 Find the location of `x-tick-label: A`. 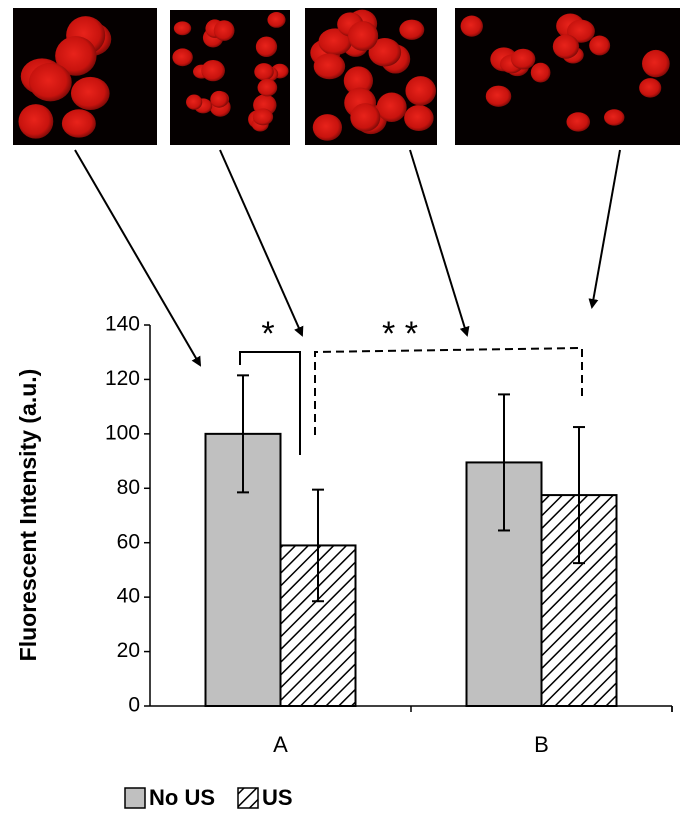

x-tick-label: A is located at coordinates (280, 744).